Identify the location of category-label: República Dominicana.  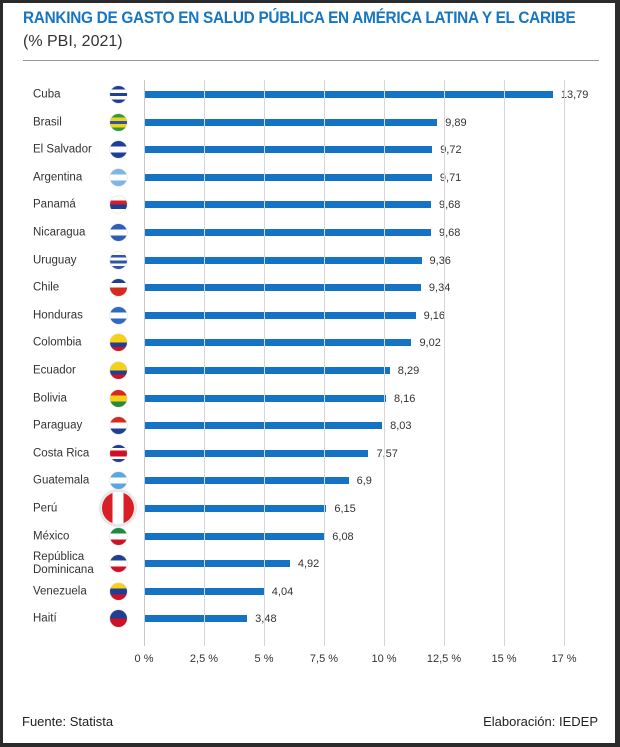
(63, 564).